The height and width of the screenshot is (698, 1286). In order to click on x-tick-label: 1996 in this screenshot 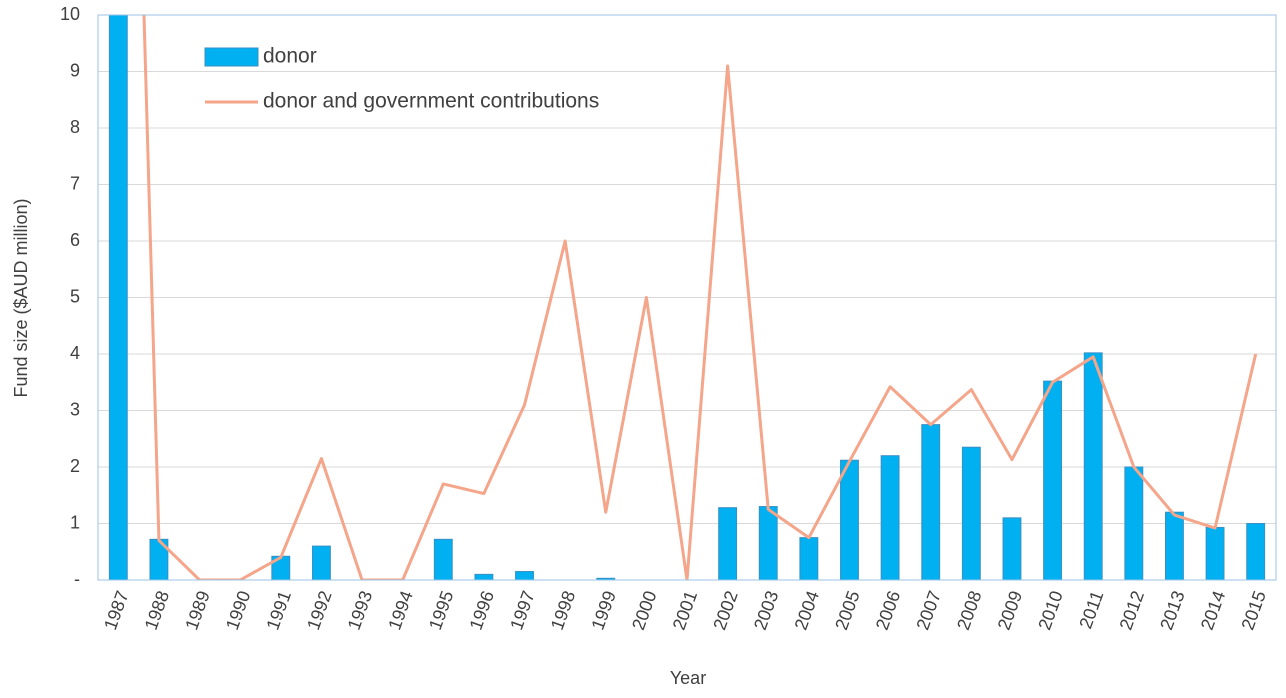, I will do `click(482, 610)`.